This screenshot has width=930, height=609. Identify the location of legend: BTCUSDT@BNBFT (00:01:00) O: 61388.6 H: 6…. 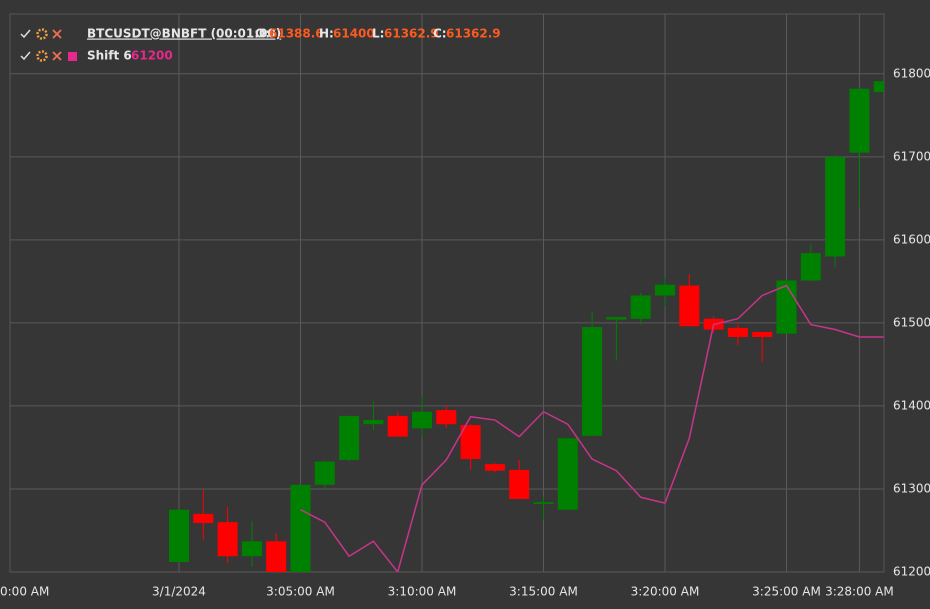
(260, 45).